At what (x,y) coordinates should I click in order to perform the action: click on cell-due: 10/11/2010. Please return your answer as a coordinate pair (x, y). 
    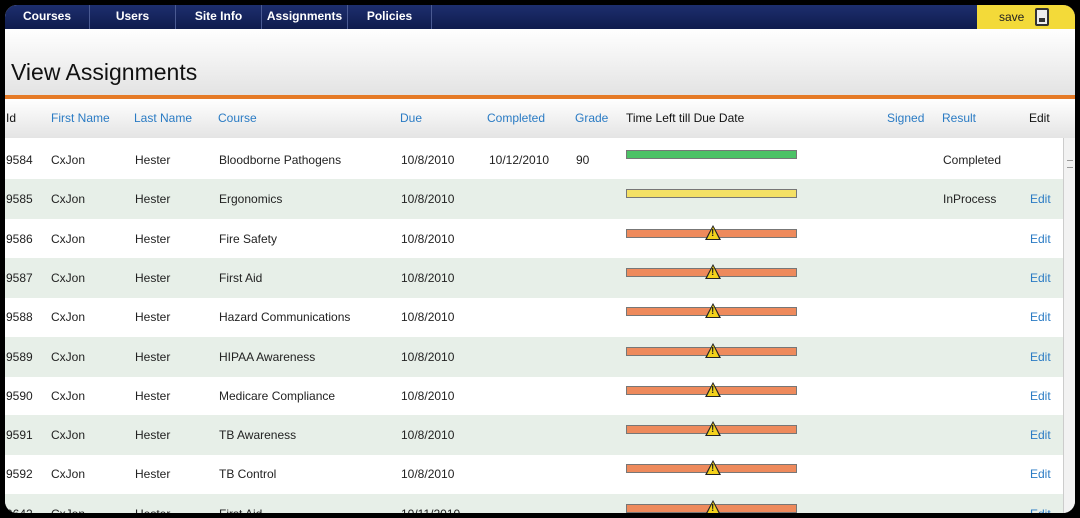
    Looking at the image, I should click on (430, 510).